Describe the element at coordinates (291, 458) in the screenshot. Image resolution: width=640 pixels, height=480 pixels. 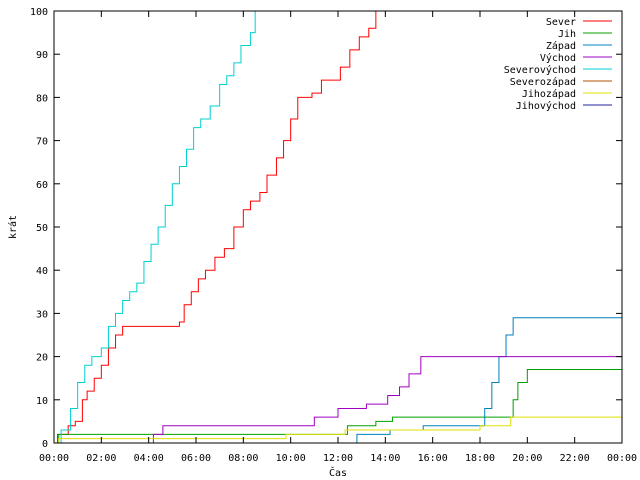
I see `x-tick-label: 10:00` at that location.